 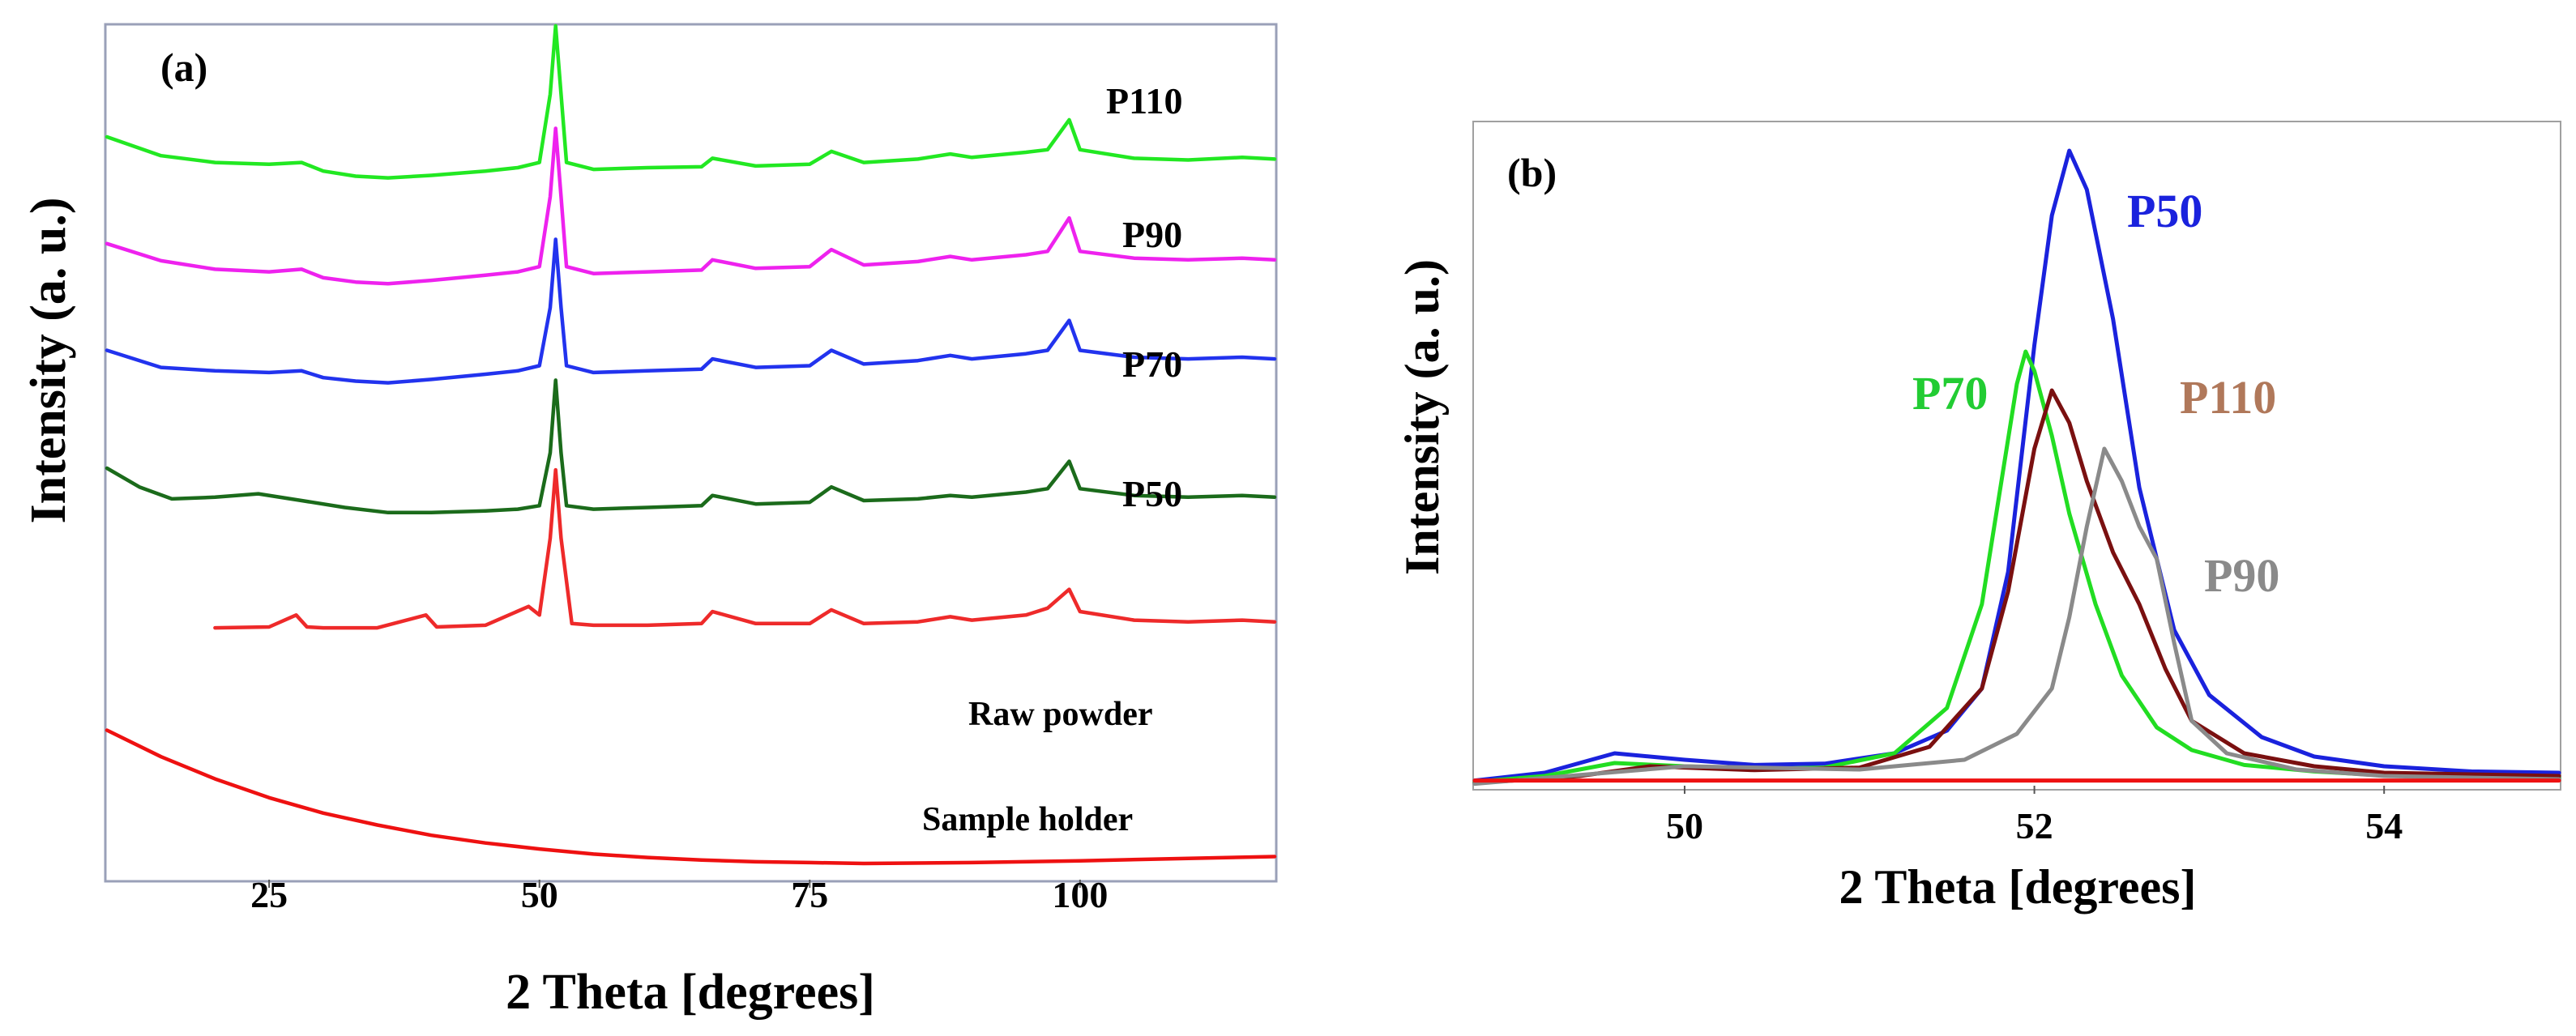 I want to click on series-label-raw-powder: Raw powder, so click(x=1060, y=715).